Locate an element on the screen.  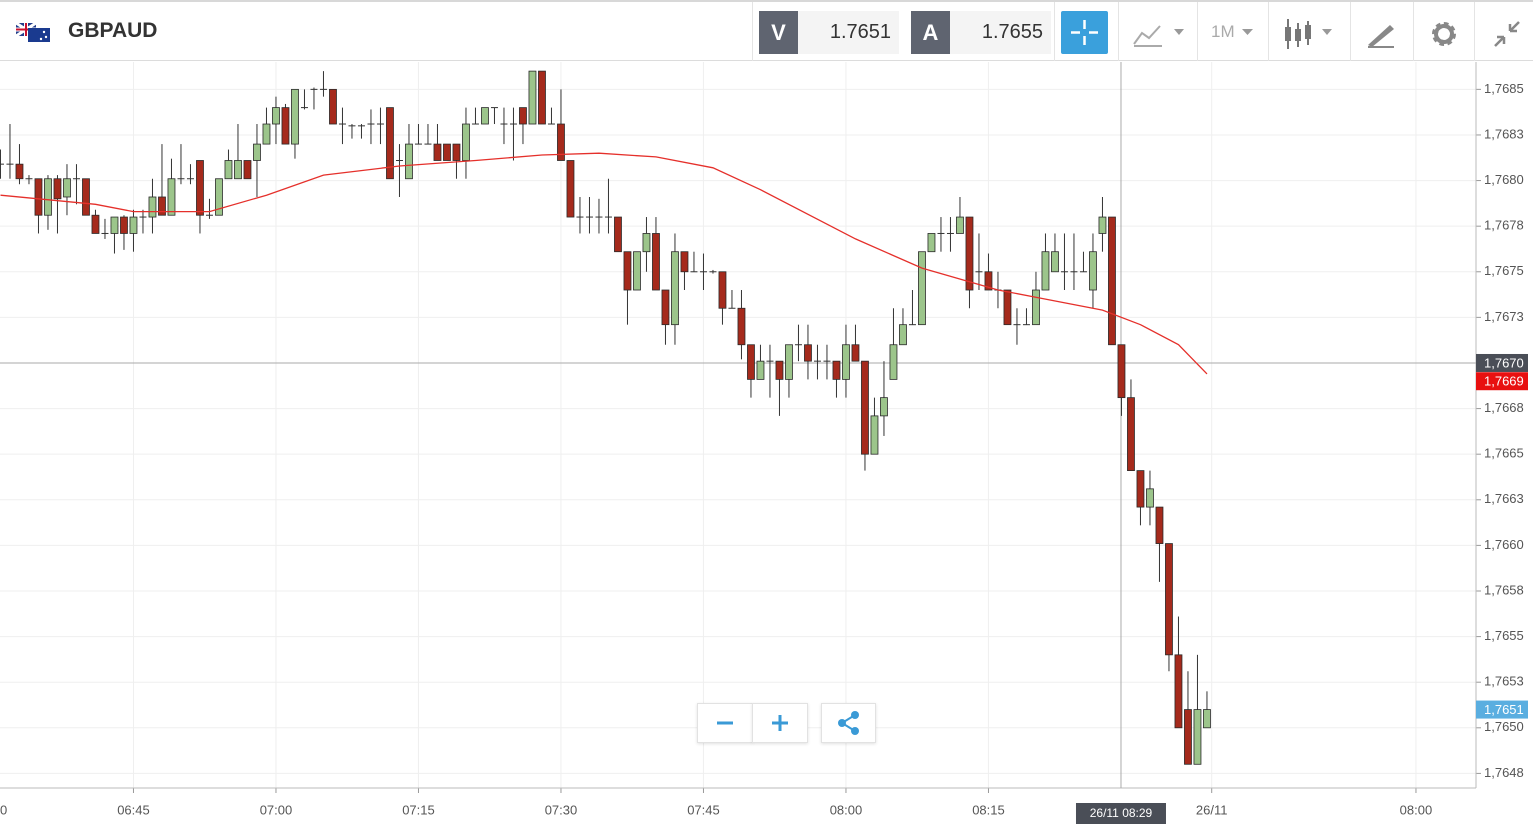
sell-label: V is located at coordinates (778, 32).